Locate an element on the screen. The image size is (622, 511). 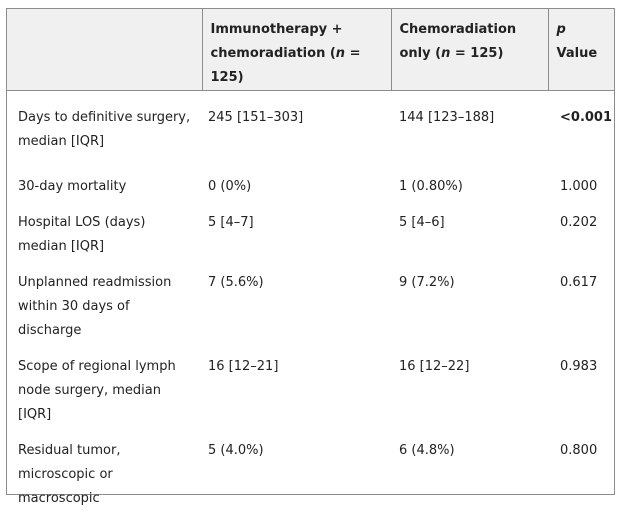
row-p-value: 0.983 is located at coordinates (579, 366).